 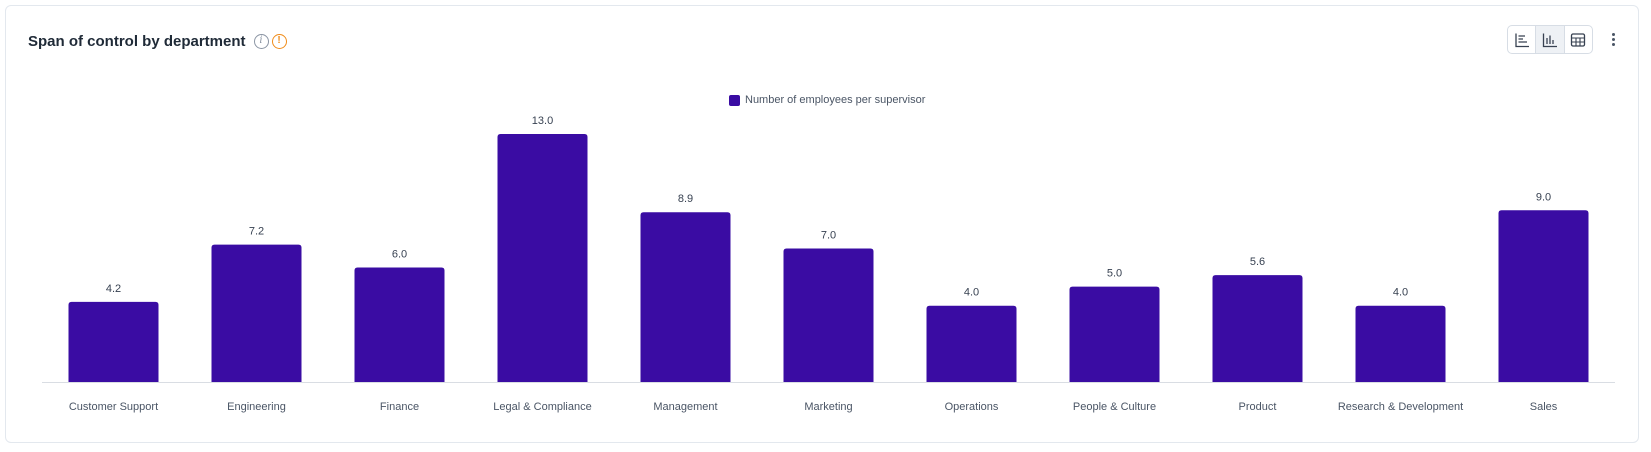 What do you see at coordinates (1258, 407) in the screenshot?
I see `x-tick-label: Product` at bounding box center [1258, 407].